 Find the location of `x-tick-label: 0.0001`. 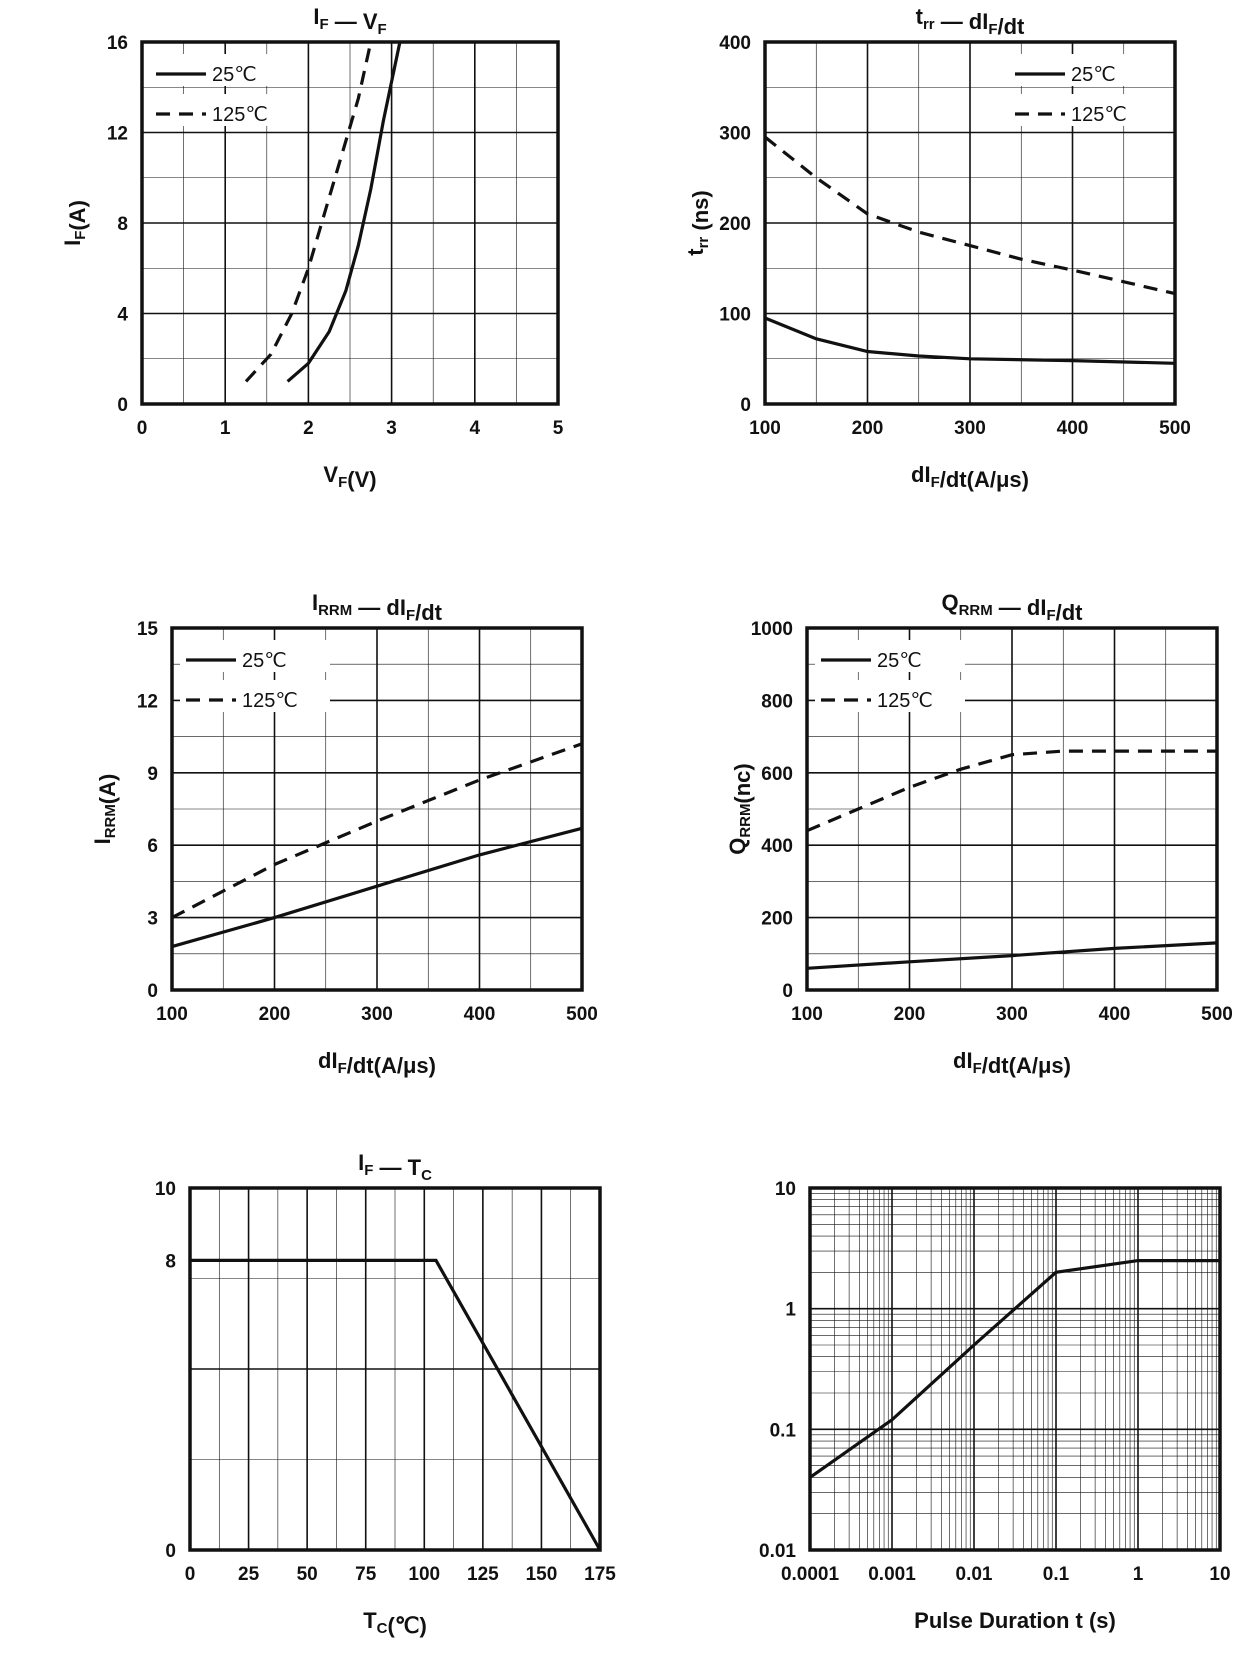

x-tick-label: 0.0001 is located at coordinates (810, 1574).